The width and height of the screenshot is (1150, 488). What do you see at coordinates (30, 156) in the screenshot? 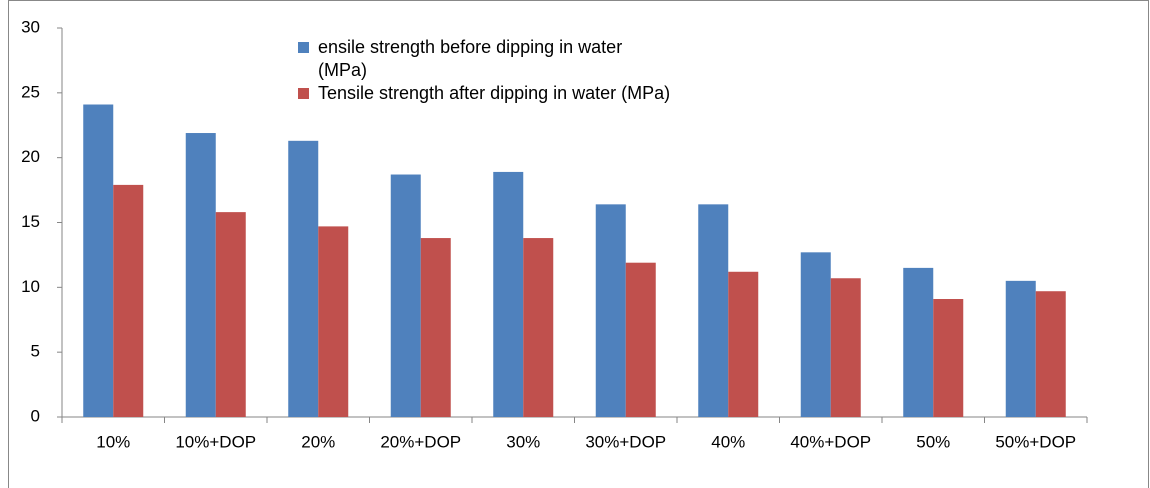
I see `y-tick-label: 20` at bounding box center [30, 156].